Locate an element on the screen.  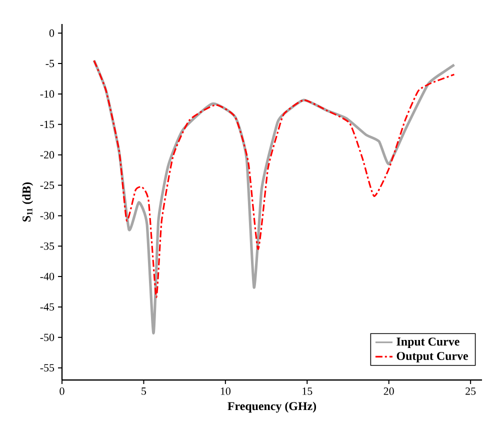
x-tick-label: 0 is located at coordinates (62, 391).